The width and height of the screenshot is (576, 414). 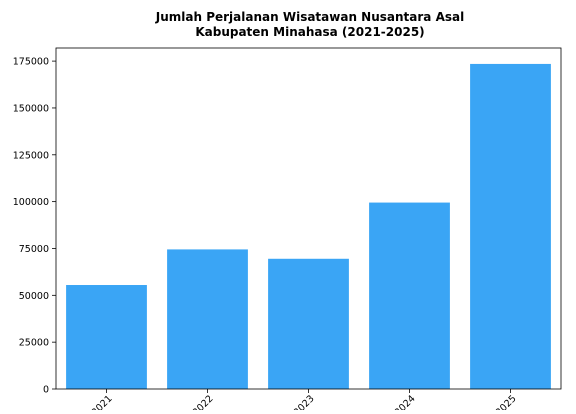 What do you see at coordinates (31, 155) in the screenshot?
I see `y-tick-label-125000: 125000` at bounding box center [31, 155].